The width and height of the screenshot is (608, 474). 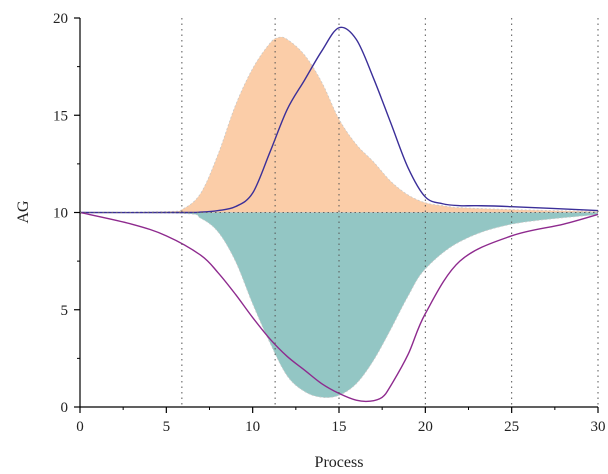 What do you see at coordinates (65, 408) in the screenshot?
I see `y-tick-label-0: 0` at bounding box center [65, 408].